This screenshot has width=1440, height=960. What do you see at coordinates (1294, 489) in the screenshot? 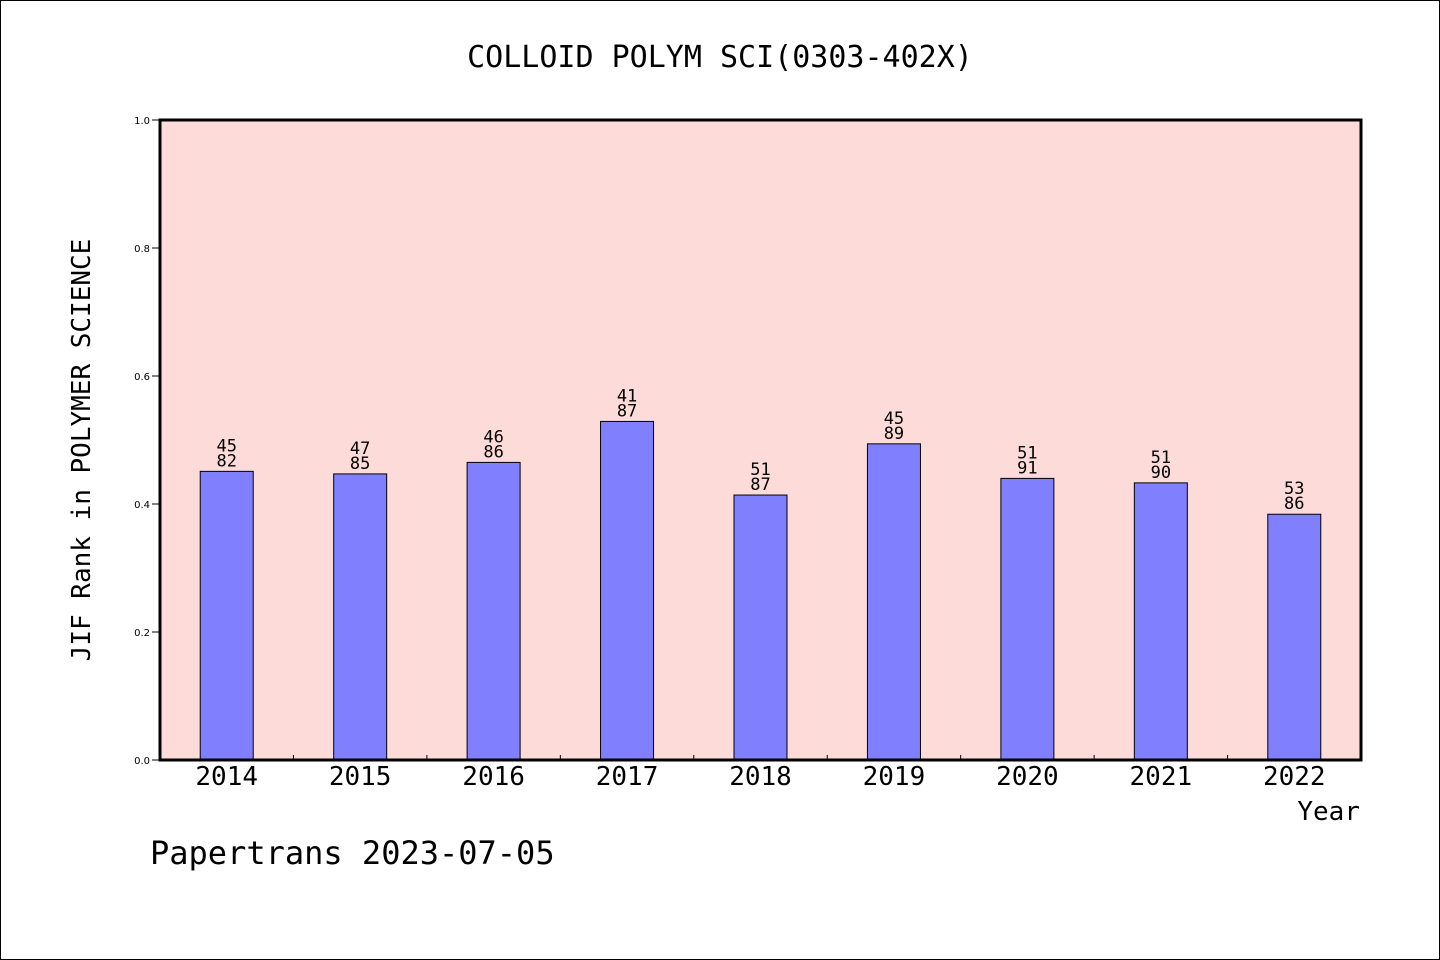
I see `bar-label-2022-rank: 53` at bounding box center [1294, 489].